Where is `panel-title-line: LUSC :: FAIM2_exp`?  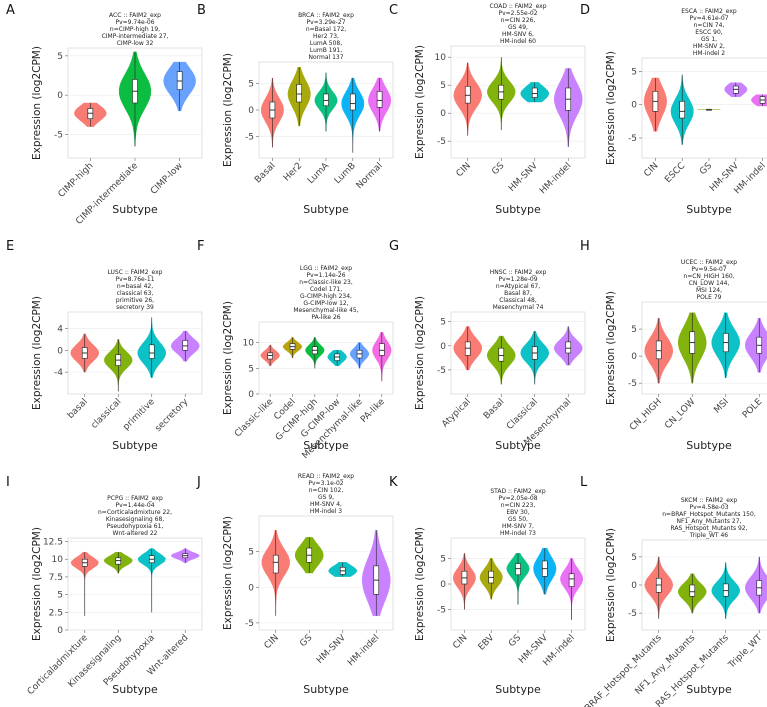
panel-title-line: LUSC :: FAIM2_exp is located at coordinates (134, 272).